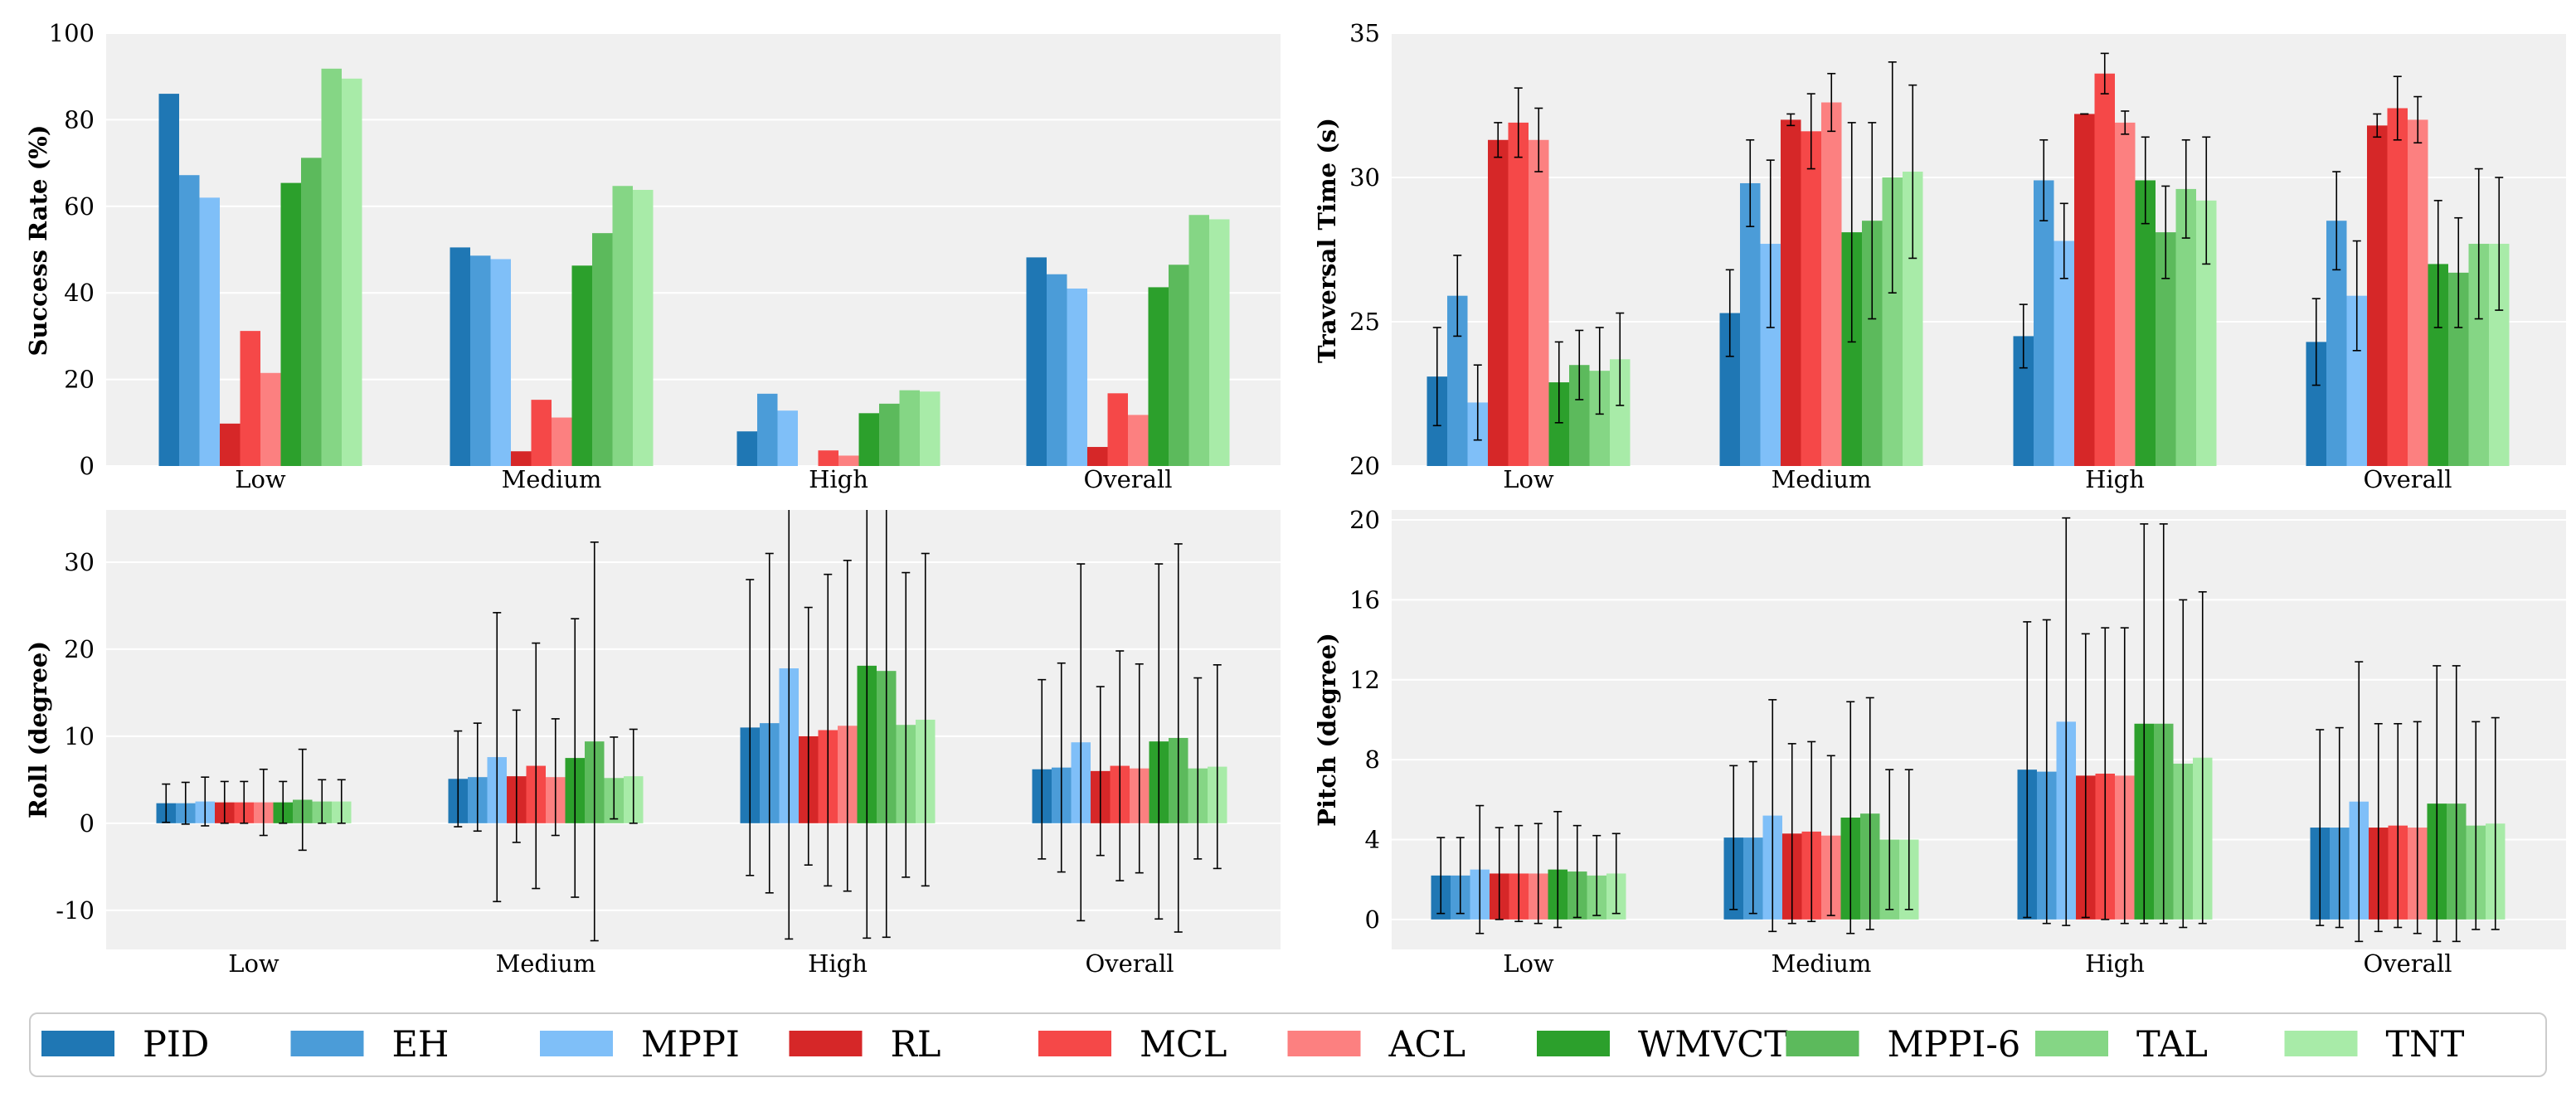  Describe the element at coordinates (1075, 1043) in the screenshot. I see `legend-swatch-mcl` at that location.